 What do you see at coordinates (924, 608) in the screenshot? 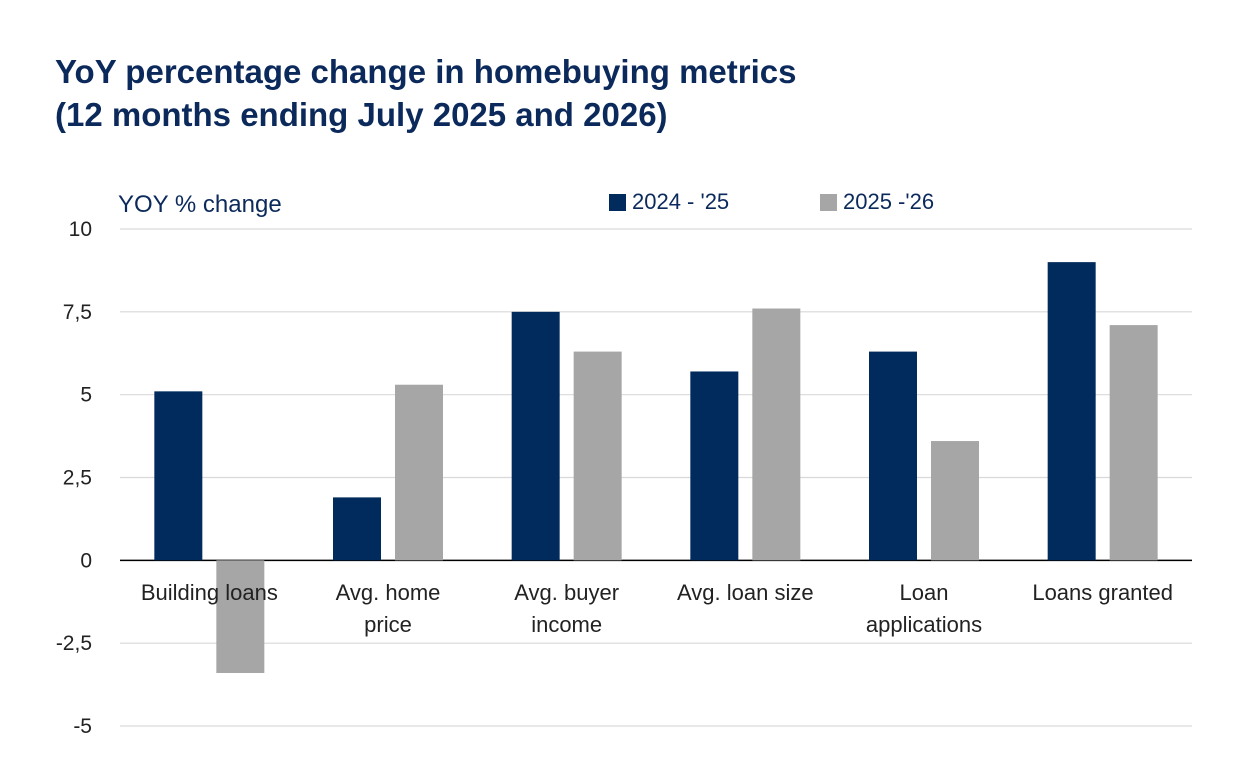
I see `category-label: Loan applications` at bounding box center [924, 608].